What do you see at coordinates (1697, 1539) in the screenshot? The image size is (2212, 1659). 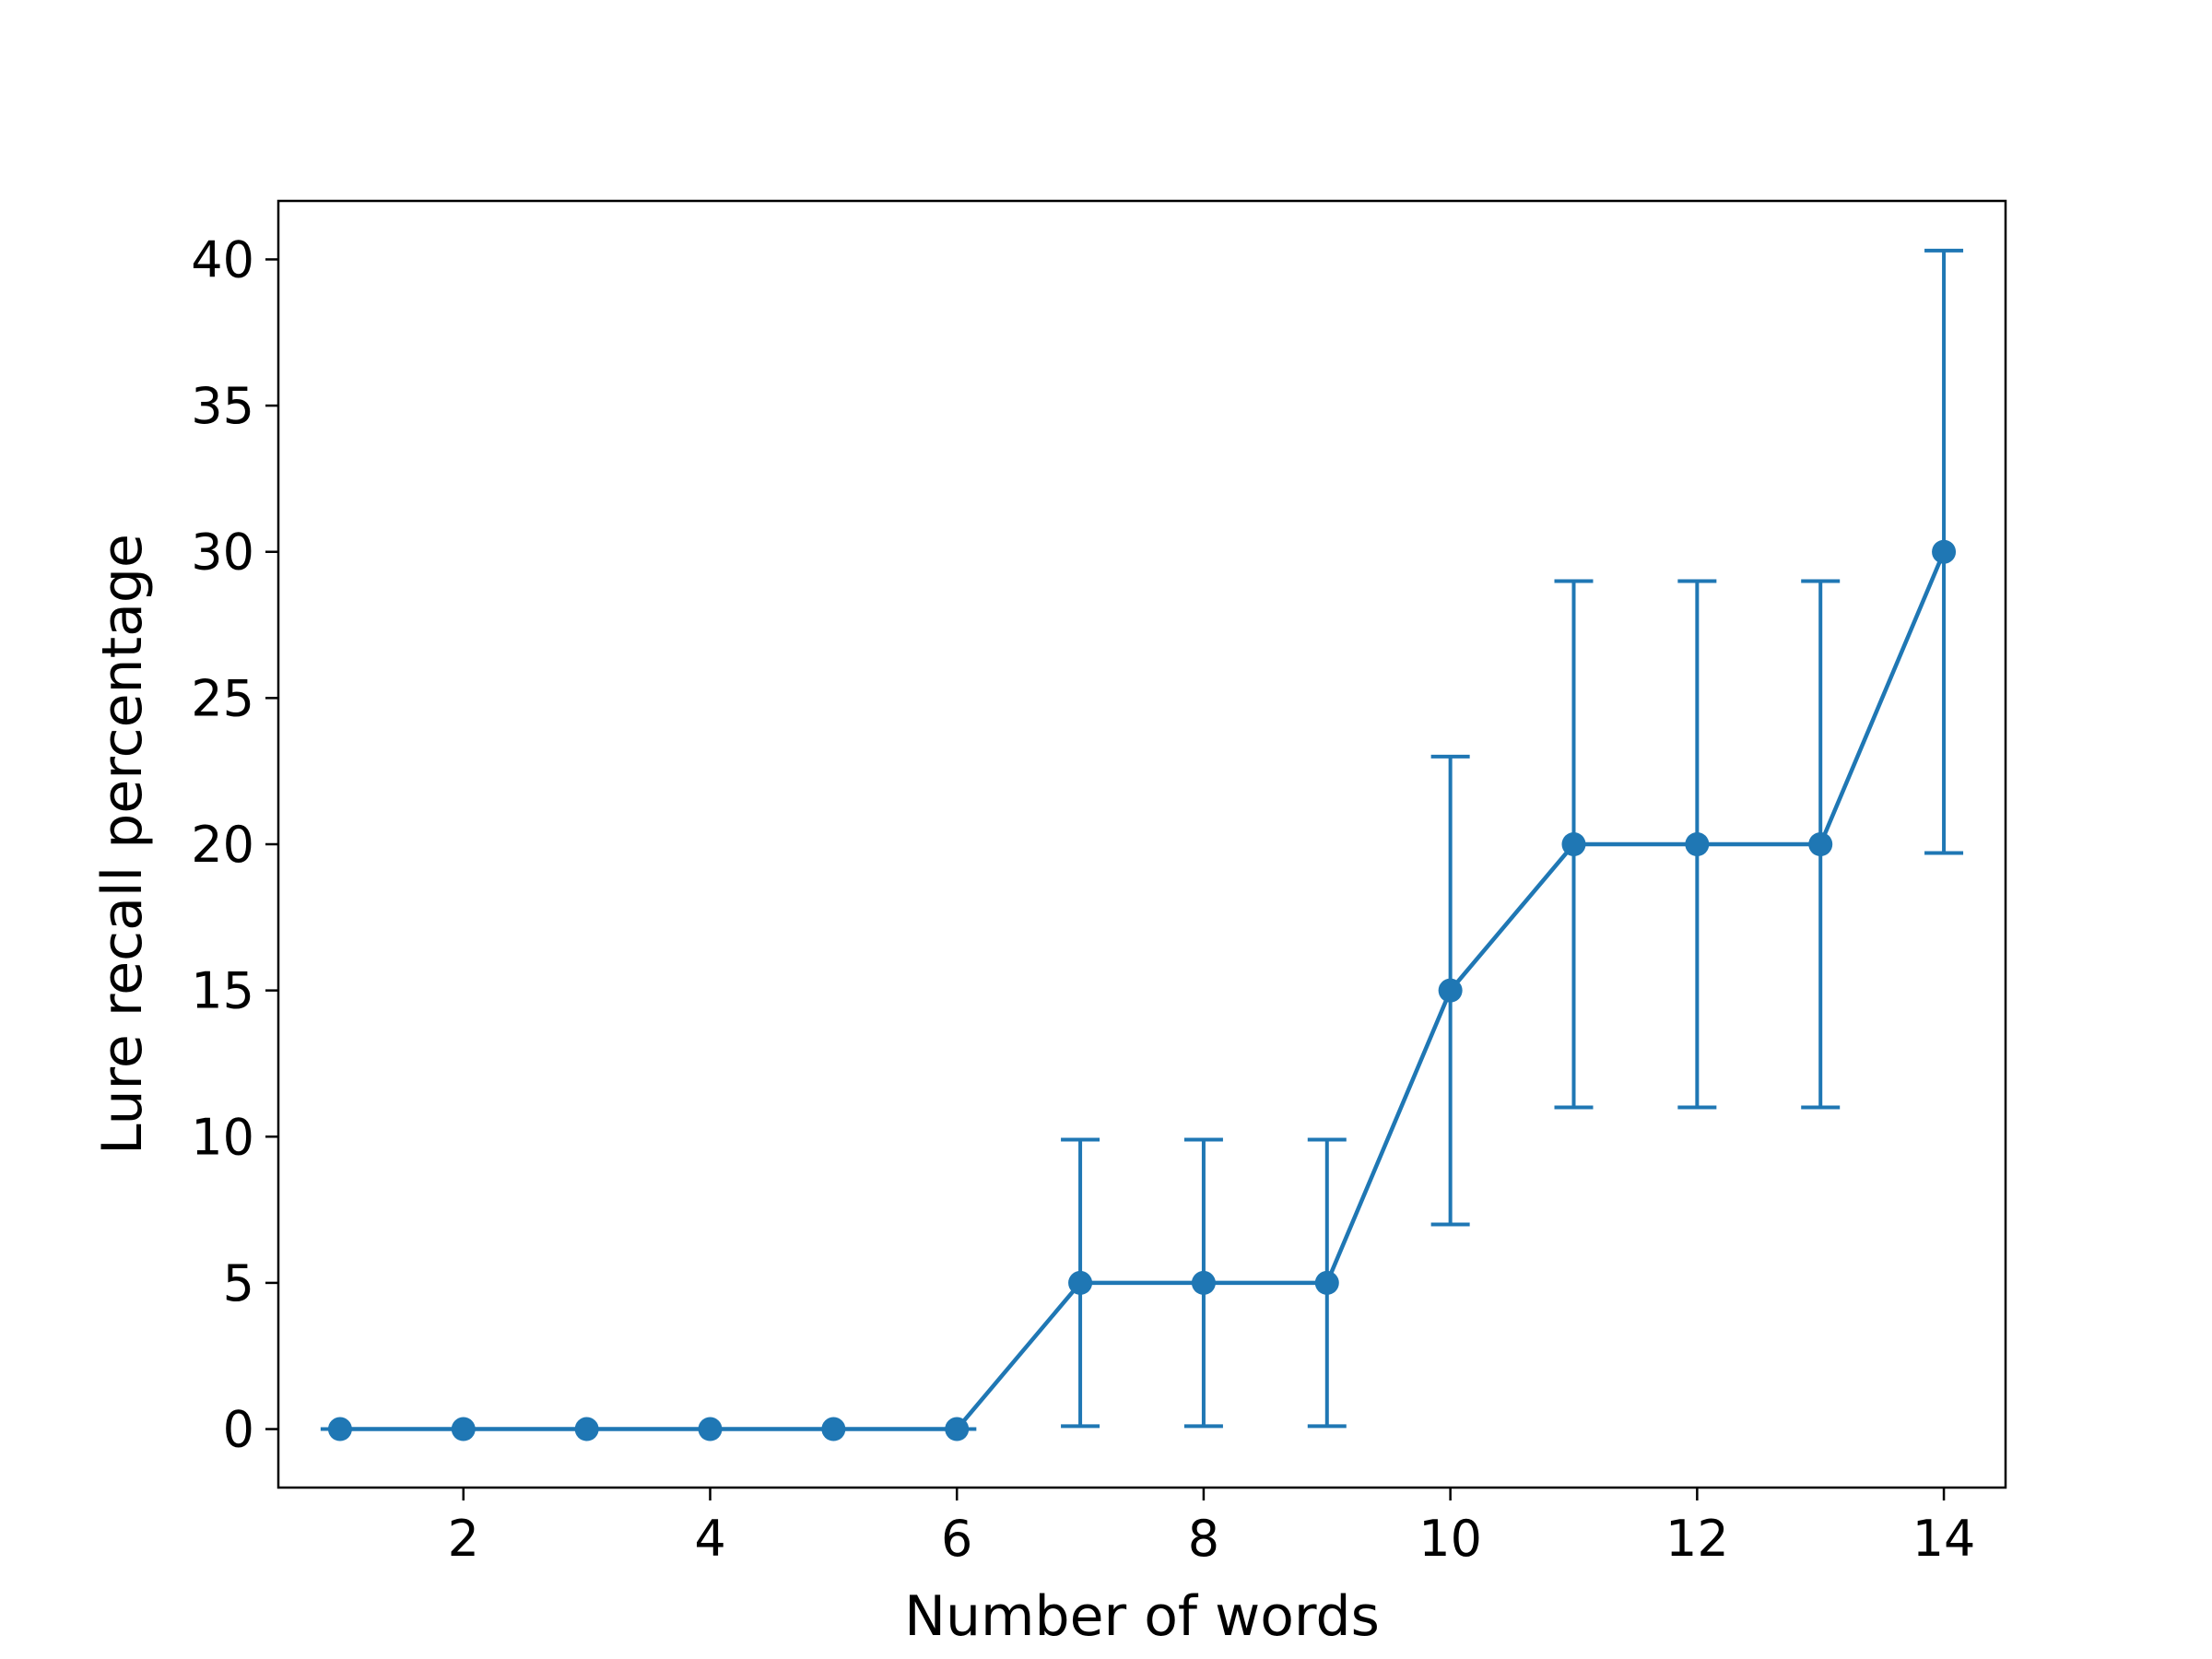 I see `x-tick-label: 12` at bounding box center [1697, 1539].